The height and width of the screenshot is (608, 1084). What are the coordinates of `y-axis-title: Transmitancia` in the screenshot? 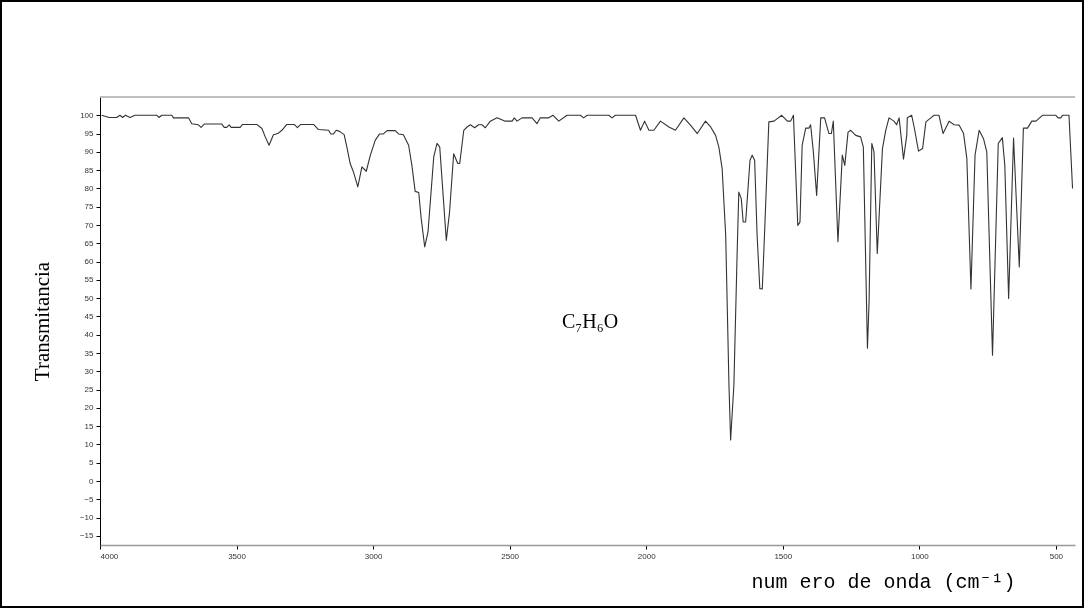 It's located at (41, 321).